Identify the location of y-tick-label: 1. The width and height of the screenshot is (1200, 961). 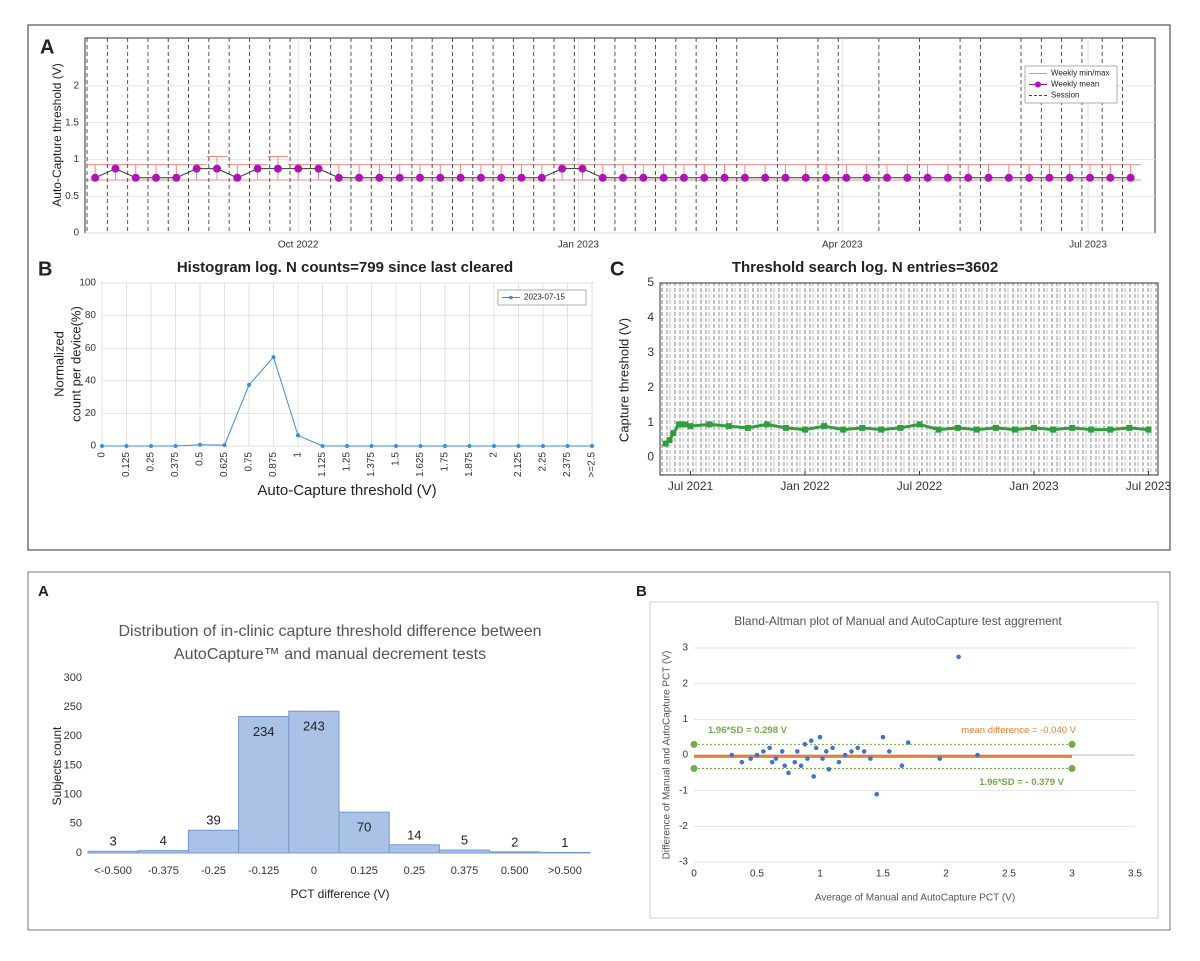
(685, 719).